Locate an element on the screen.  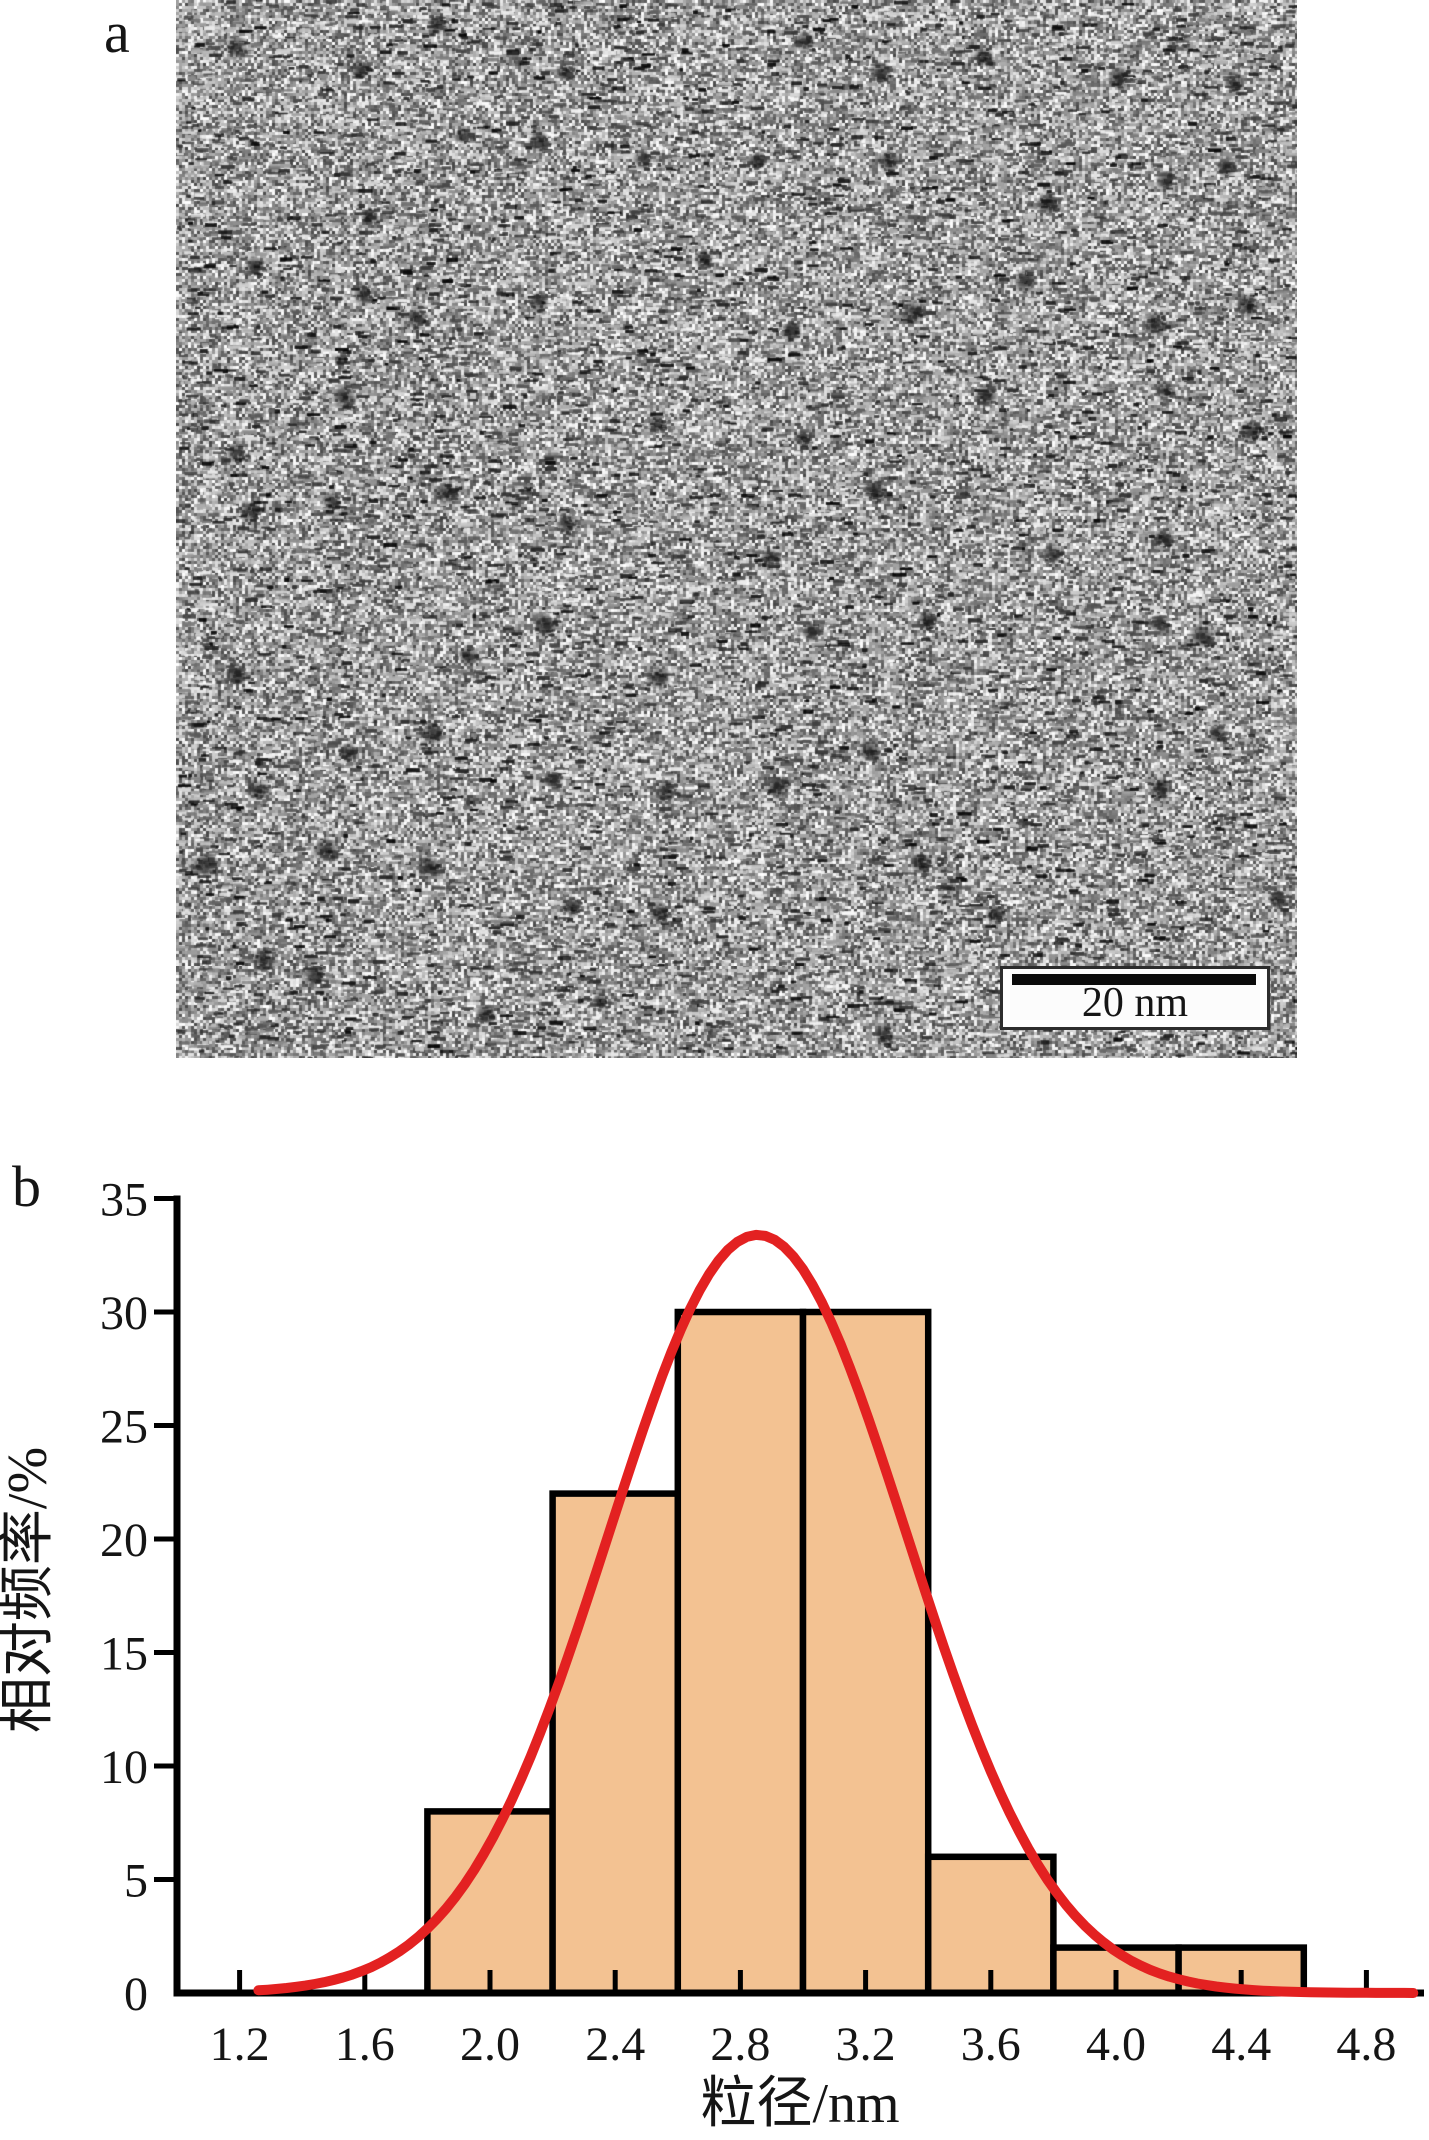
scale-bar: 20 nm is located at coordinates (1135, 998).